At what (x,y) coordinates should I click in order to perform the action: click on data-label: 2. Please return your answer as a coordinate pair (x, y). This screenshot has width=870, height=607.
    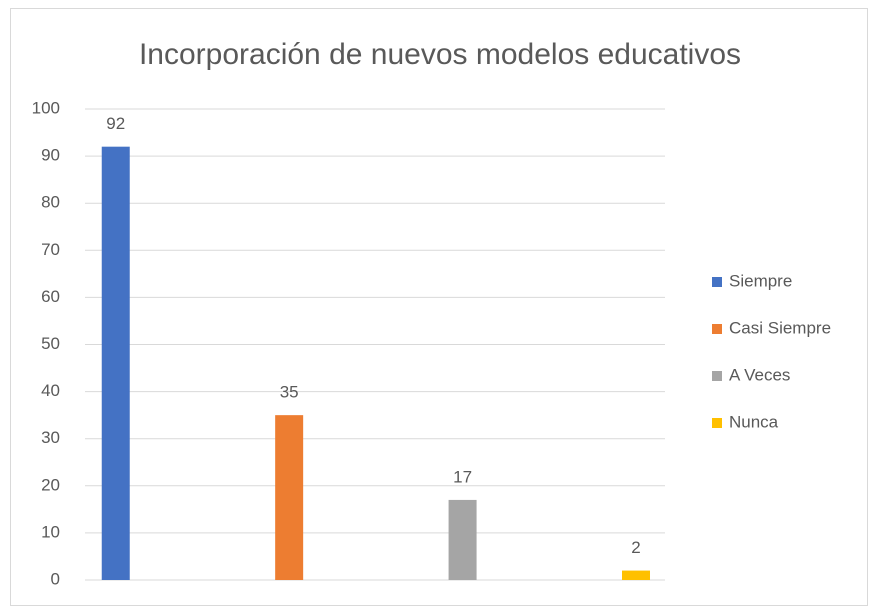
    Looking at the image, I should click on (635, 547).